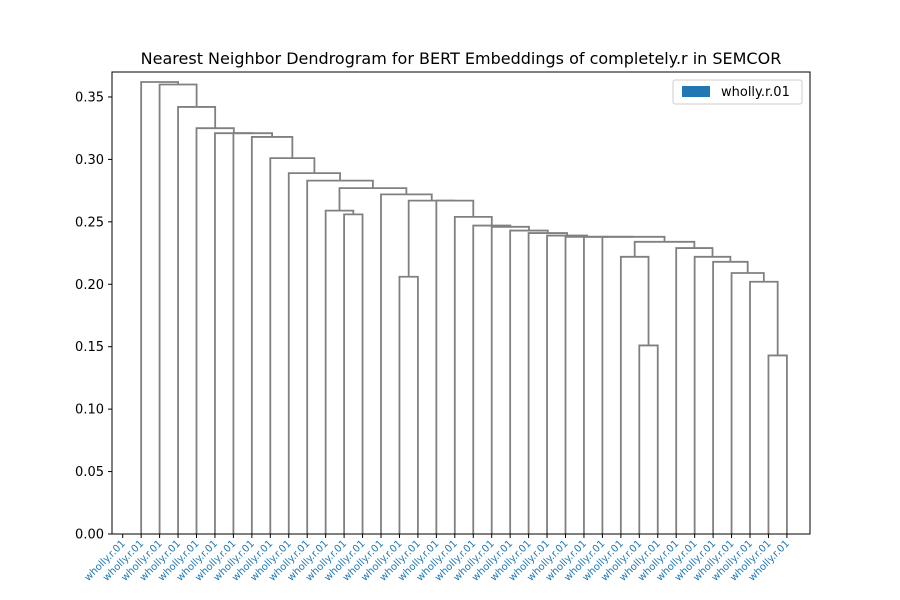  Describe the element at coordinates (89, 472) in the screenshot. I see `y-tick-label: 0.05` at that location.